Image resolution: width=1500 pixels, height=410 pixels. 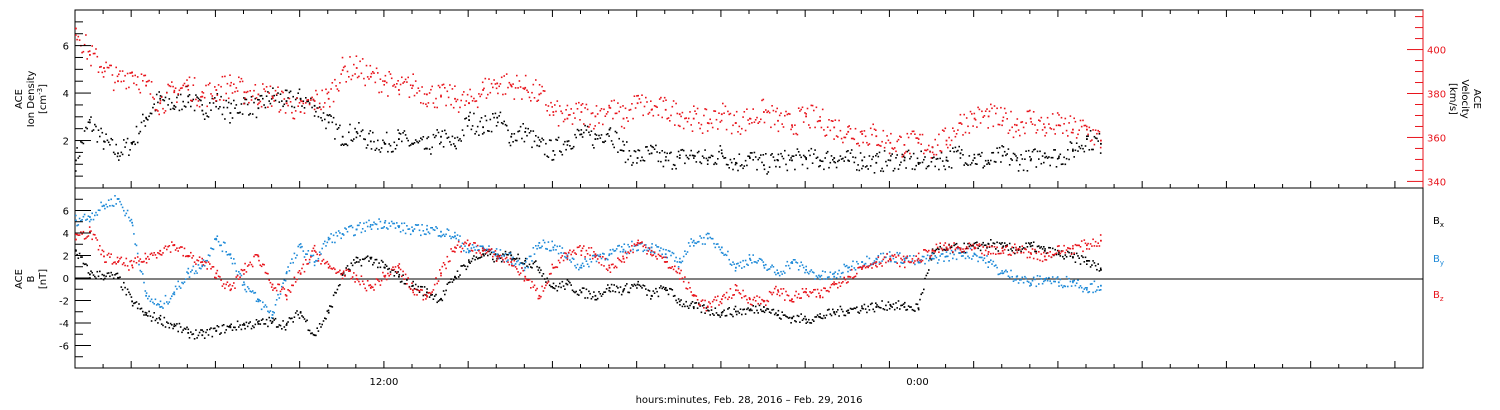 What do you see at coordinates (104, 275) in the screenshot?
I see `bx-point-sample` at bounding box center [104, 275].